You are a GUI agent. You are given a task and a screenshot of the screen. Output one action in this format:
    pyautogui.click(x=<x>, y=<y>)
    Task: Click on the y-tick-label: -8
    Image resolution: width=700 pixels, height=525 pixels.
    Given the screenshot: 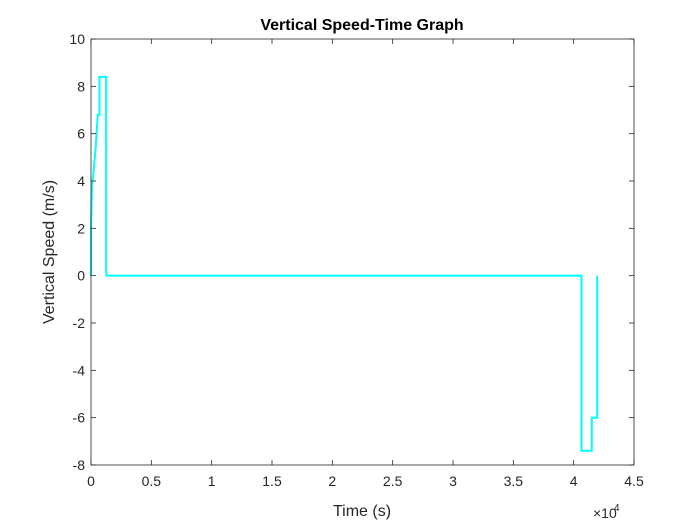 What is the action you would take?
    pyautogui.click(x=79, y=465)
    